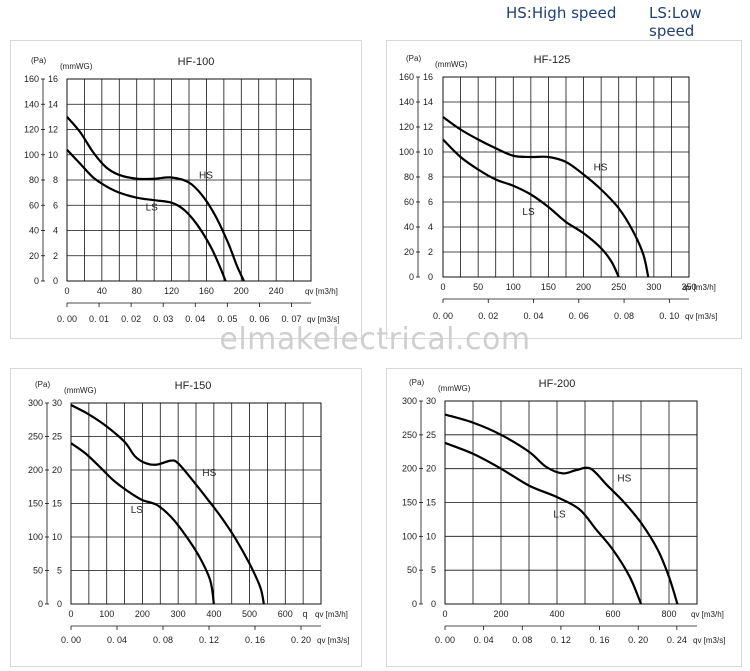 The width and height of the screenshot is (750, 671). Describe the element at coordinates (102, 291) in the screenshot. I see `x-tick-label: 40` at that location.